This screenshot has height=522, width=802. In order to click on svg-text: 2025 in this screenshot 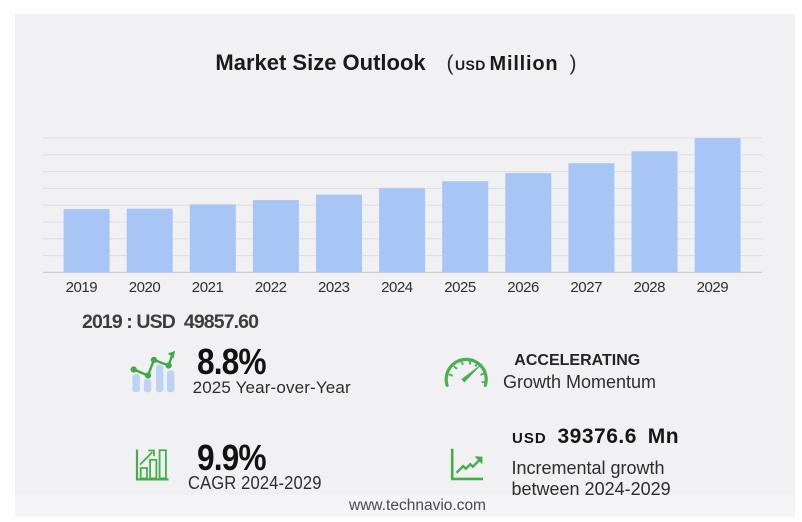, I will do `click(460, 287)`.